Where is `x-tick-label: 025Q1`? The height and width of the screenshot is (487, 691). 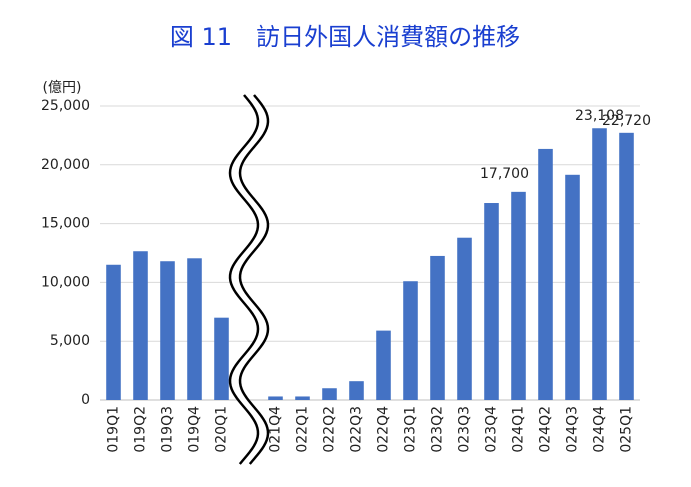
x-tick-label: 025Q1 is located at coordinates (627, 429).